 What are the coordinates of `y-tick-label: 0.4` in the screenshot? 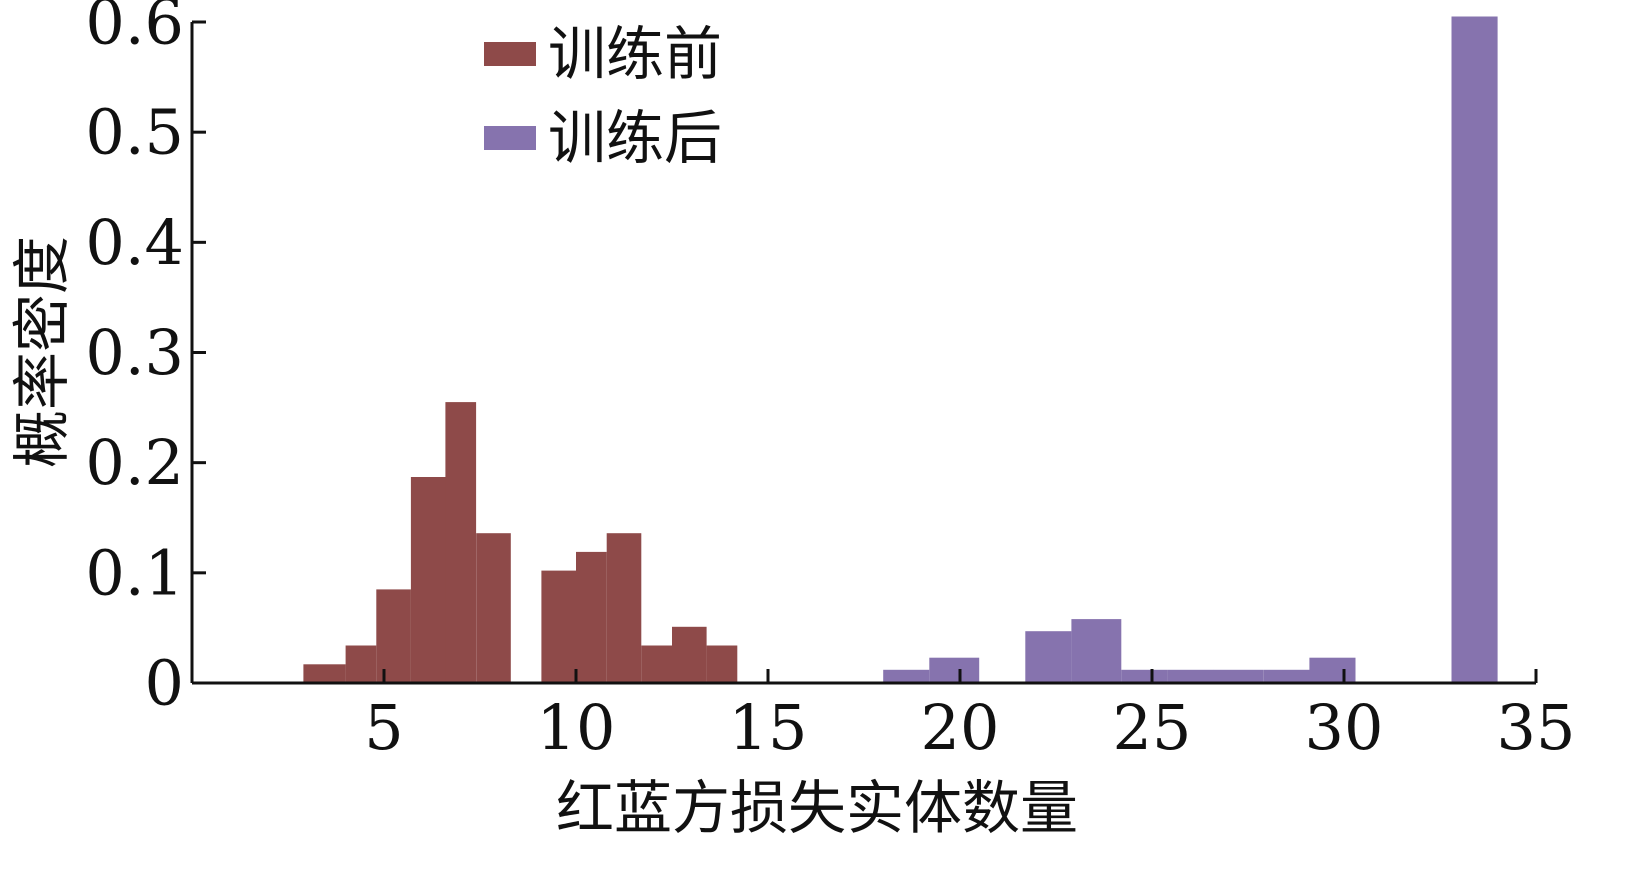 It's located at (134, 242).